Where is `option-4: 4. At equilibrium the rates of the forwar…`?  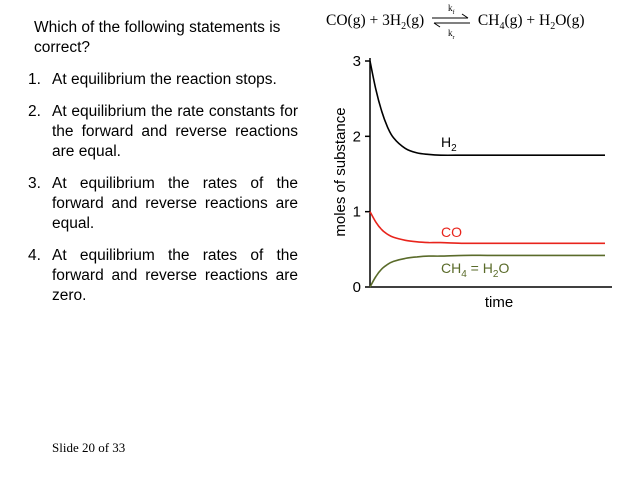 option-4: 4. At equilibrium the rates of the forwar… is located at coordinates (163, 276).